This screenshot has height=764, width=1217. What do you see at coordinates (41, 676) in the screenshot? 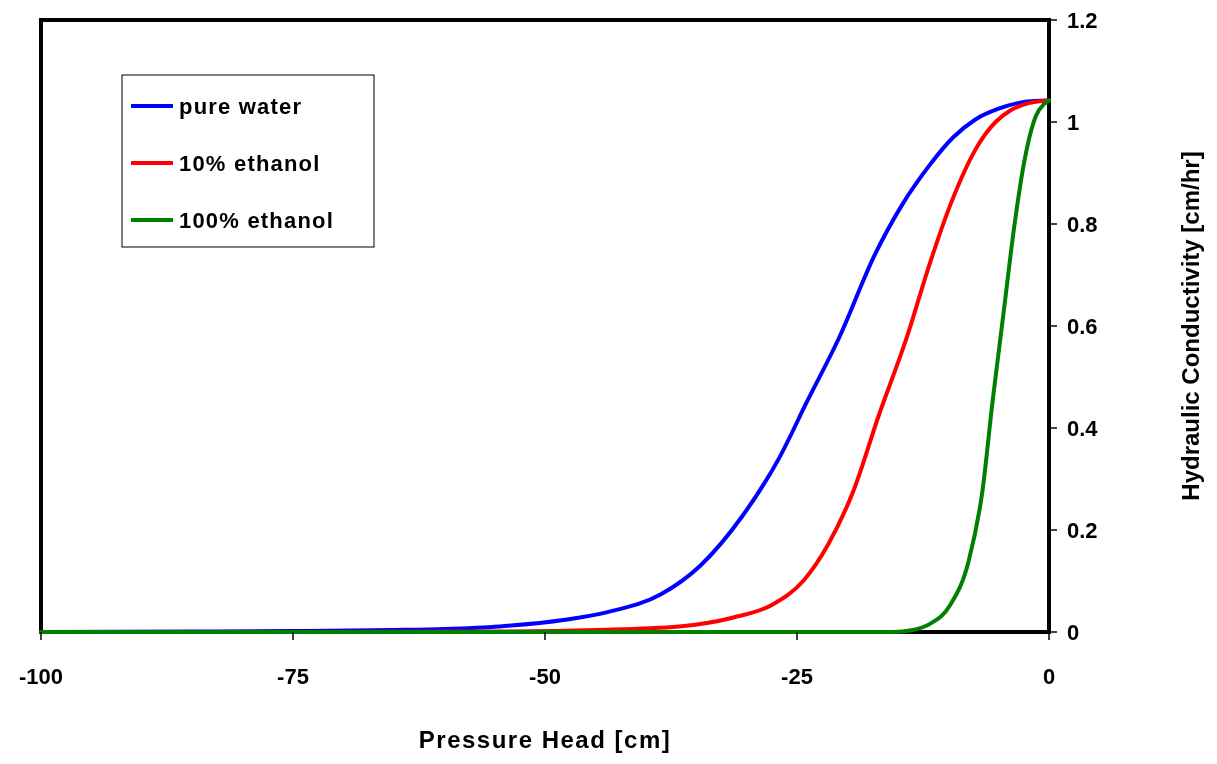
I see `x-tick-label: -100` at bounding box center [41, 676].